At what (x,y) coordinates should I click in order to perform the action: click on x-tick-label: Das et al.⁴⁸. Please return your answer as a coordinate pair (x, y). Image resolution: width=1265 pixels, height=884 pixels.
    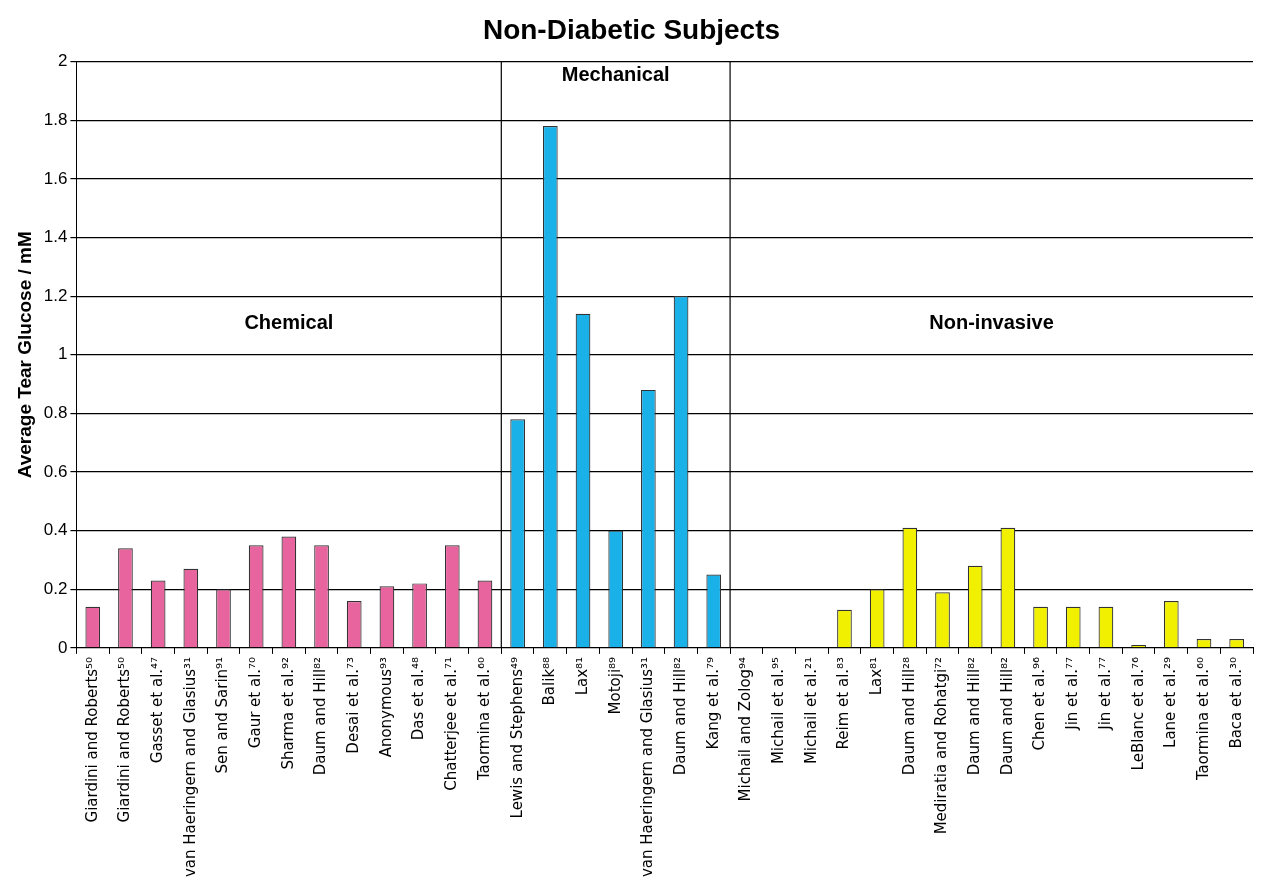
    Looking at the image, I should click on (418, 698).